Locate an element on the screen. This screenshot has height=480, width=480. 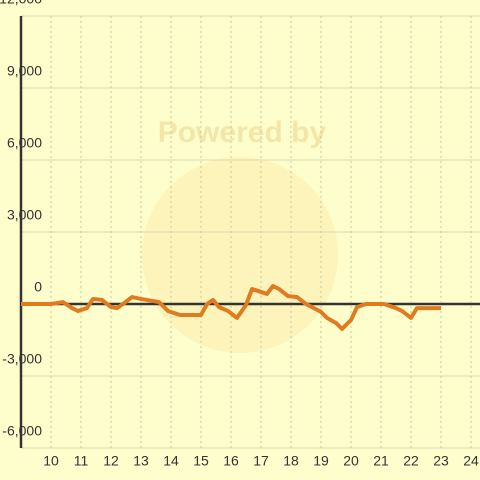
line is located at coordinates (231, 307).